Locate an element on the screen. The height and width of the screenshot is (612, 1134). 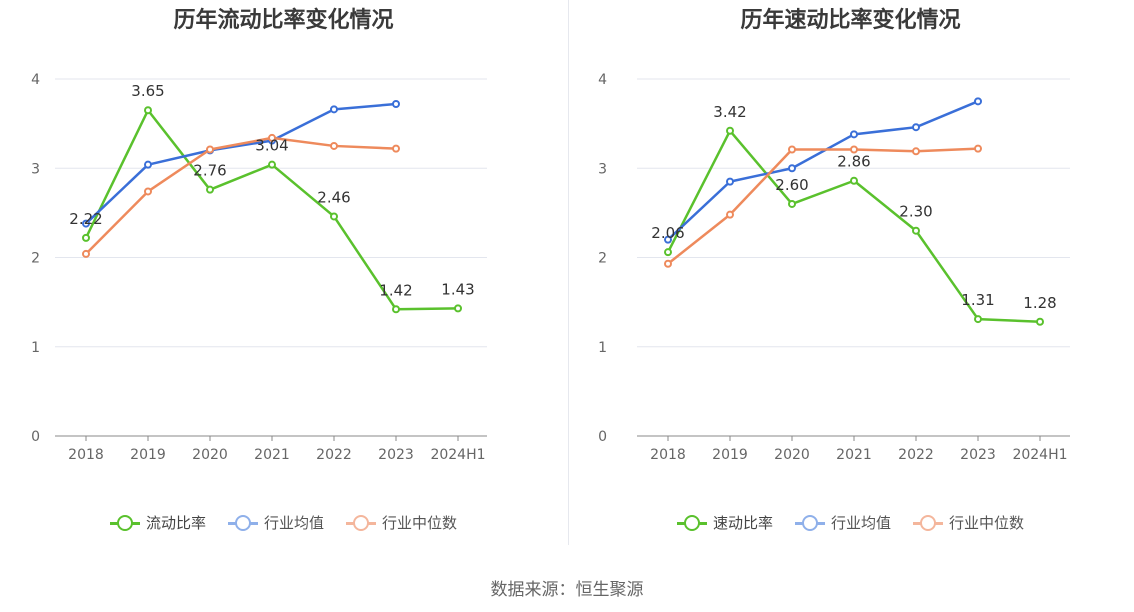
legend-label: 速动比率 is located at coordinates (742, 523).